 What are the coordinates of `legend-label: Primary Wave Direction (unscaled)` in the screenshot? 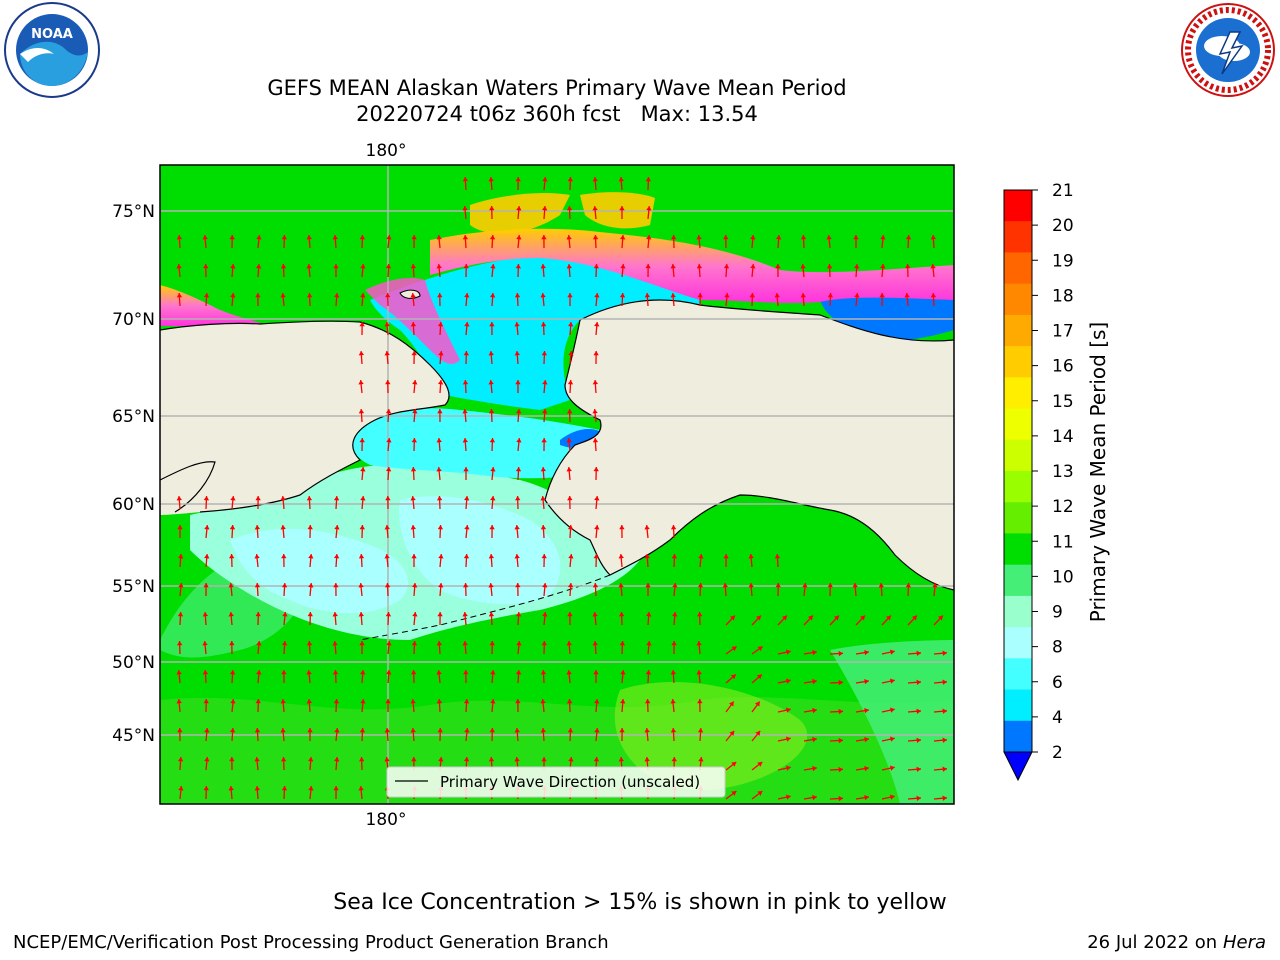 It's located at (570, 782).